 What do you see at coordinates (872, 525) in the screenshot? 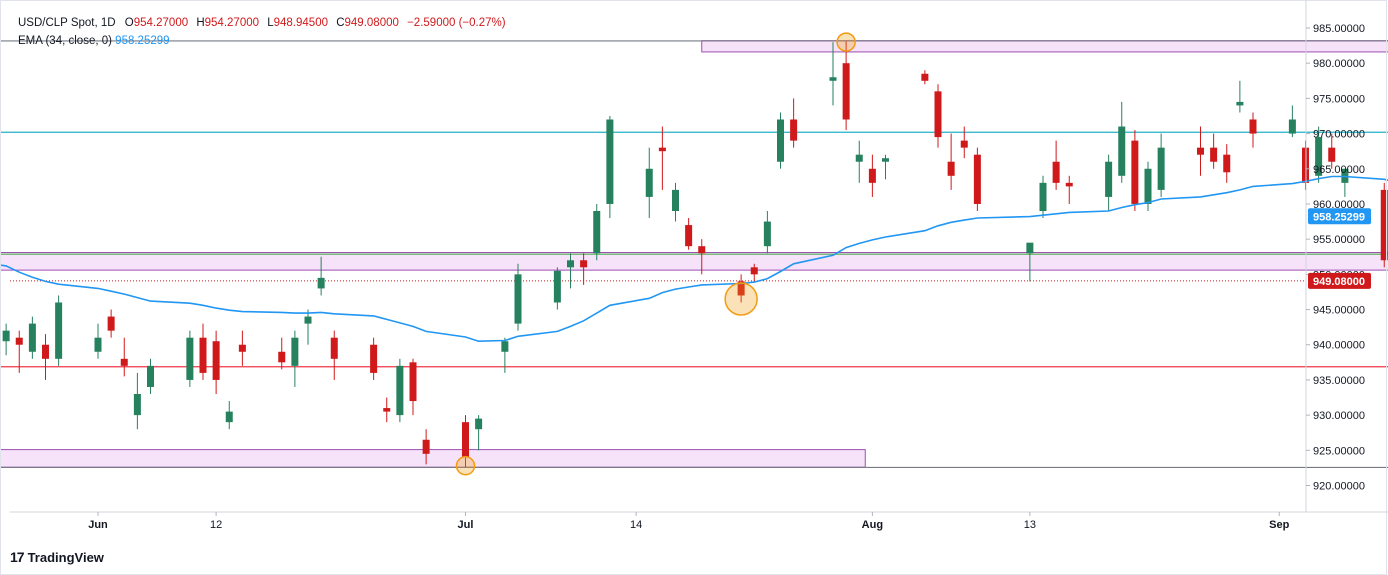
I see `time-axis-label: Aug` at bounding box center [872, 525].